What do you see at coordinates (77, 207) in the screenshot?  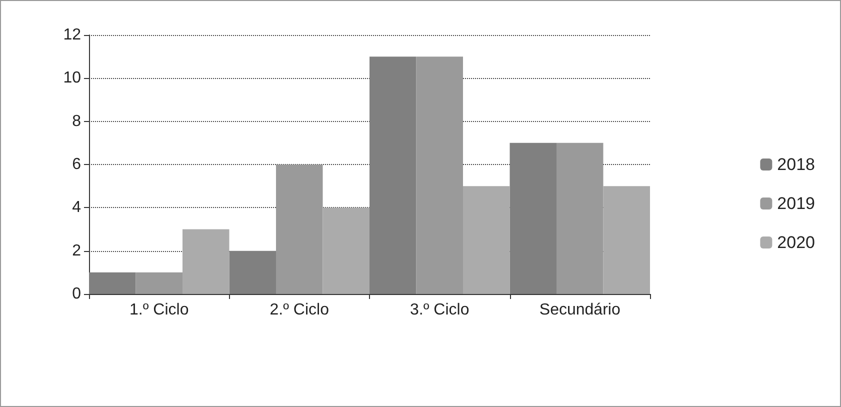 I see `y-tick-label: 4` at bounding box center [77, 207].